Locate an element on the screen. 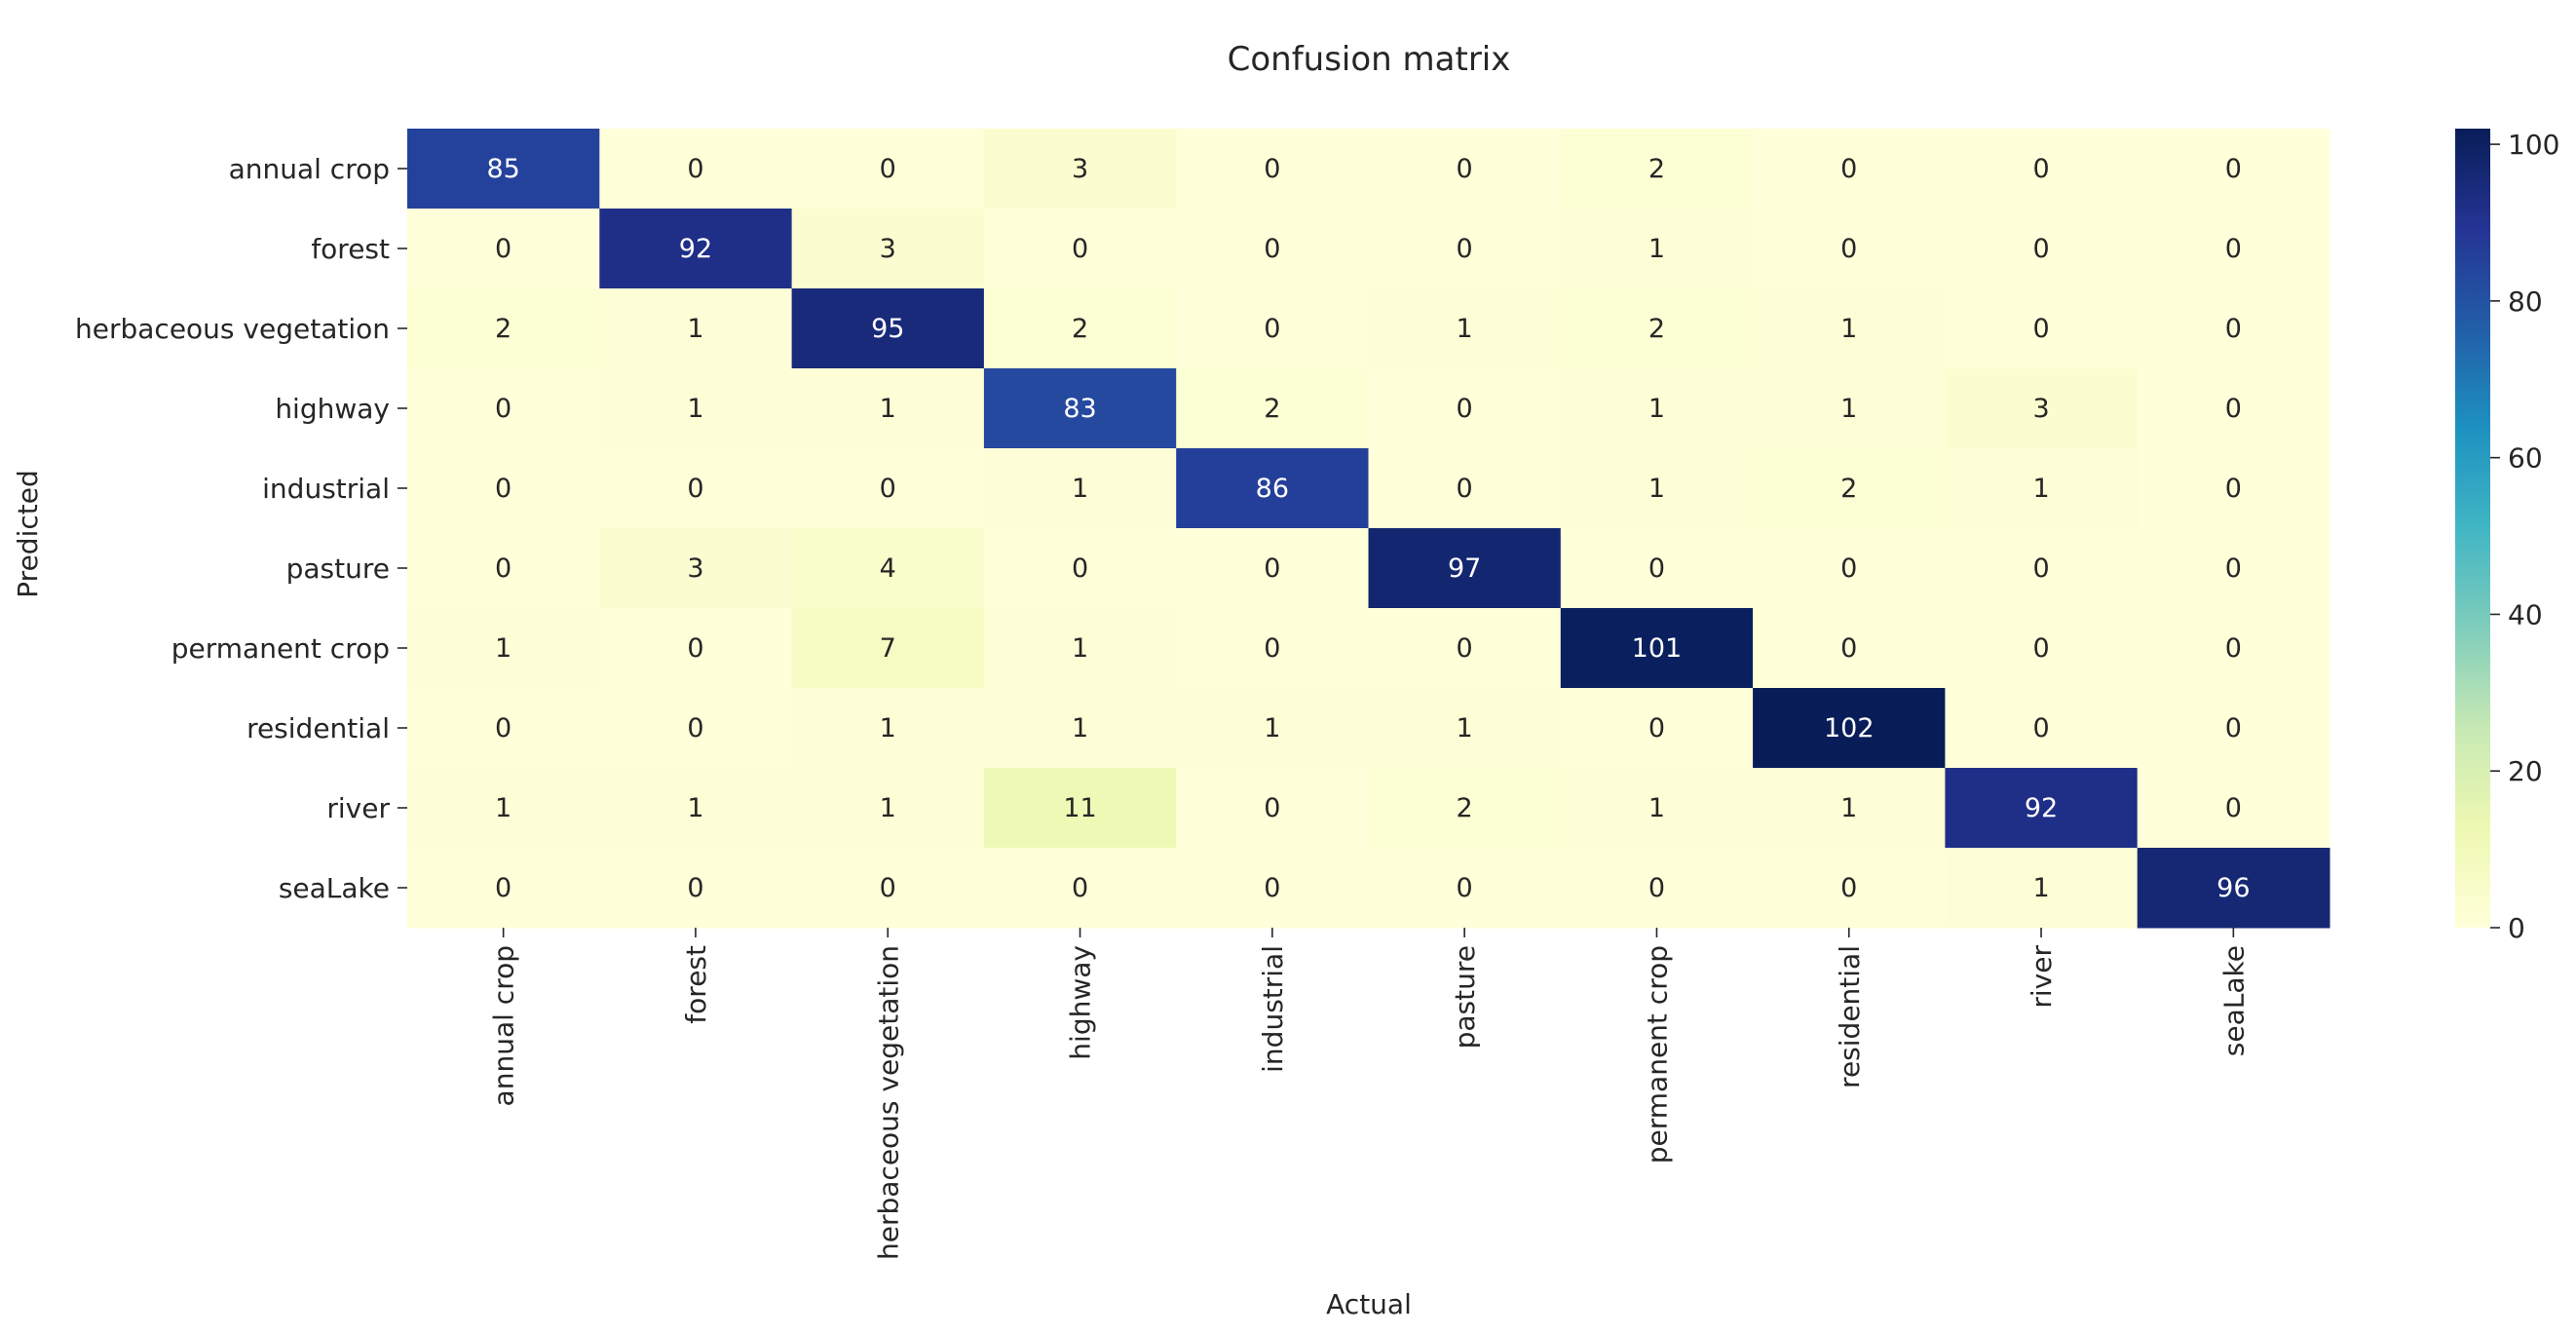 Image resolution: width=2576 pixels, height=1335 pixels. y-tick-label: permanent crop is located at coordinates (280, 649).